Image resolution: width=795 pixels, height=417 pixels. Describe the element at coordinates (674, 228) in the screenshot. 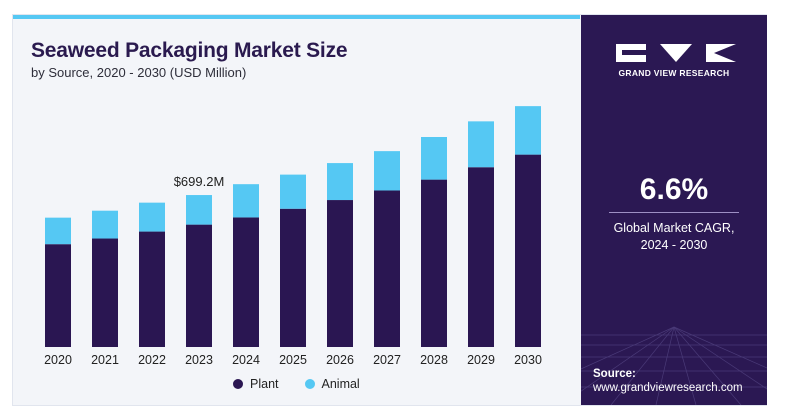

I see `cagr-label-line1: Global Market CAGR,` at that location.